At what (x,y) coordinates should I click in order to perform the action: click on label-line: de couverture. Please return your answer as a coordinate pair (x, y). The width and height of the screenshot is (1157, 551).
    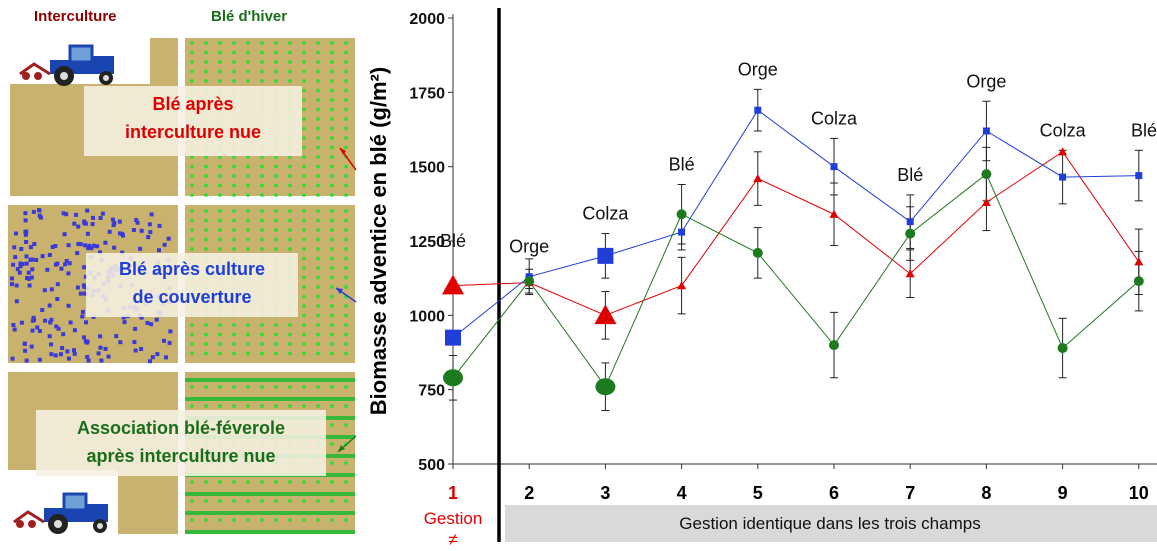
    Looking at the image, I should click on (192, 297).